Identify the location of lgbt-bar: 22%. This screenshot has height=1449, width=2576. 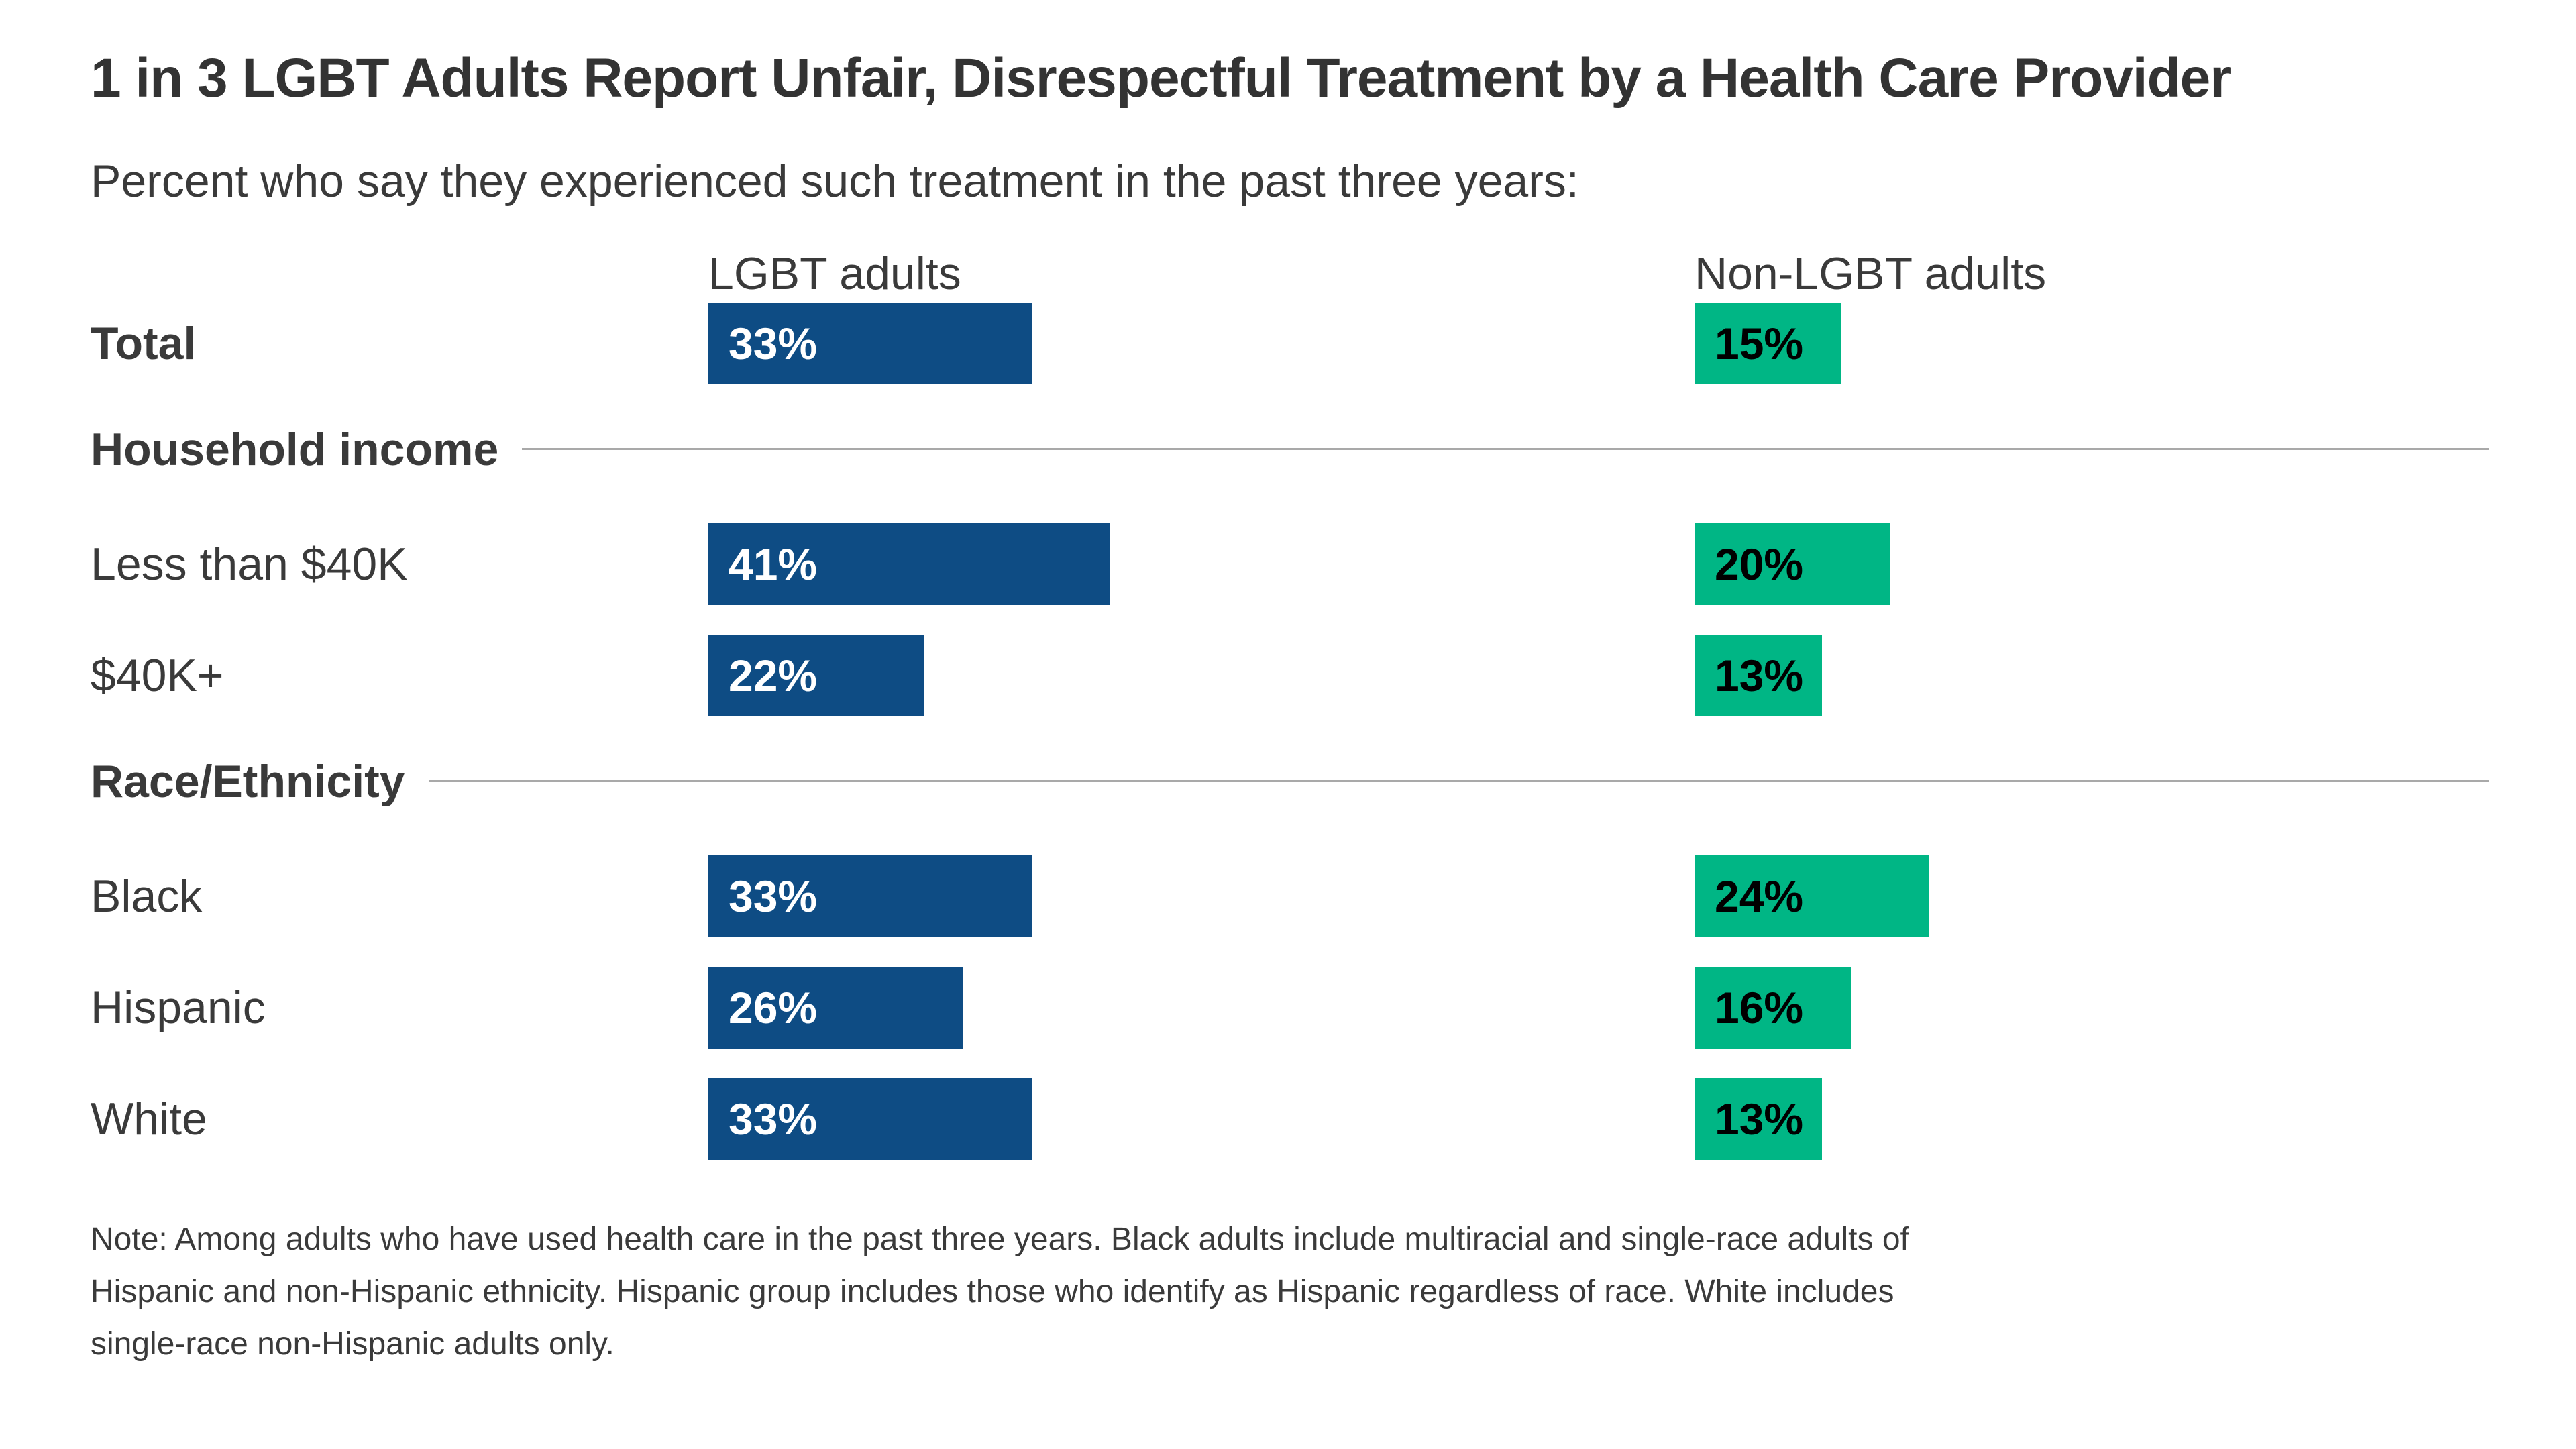
(816, 675).